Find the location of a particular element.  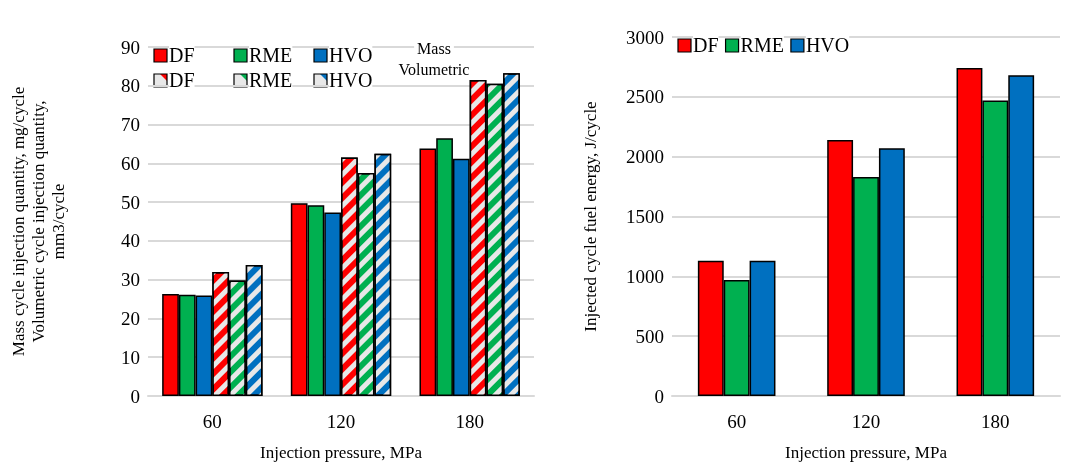

y-tick-label: 2000 is located at coordinates (645, 157).